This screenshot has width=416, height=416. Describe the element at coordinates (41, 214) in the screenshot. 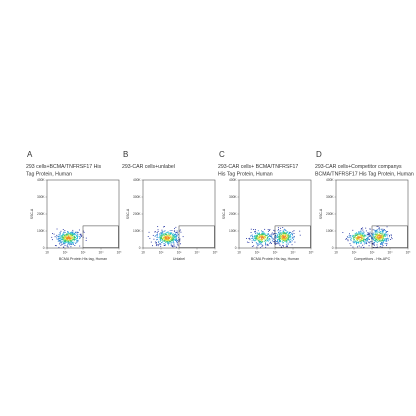

I see `y-tick-label: 200K` at that location.